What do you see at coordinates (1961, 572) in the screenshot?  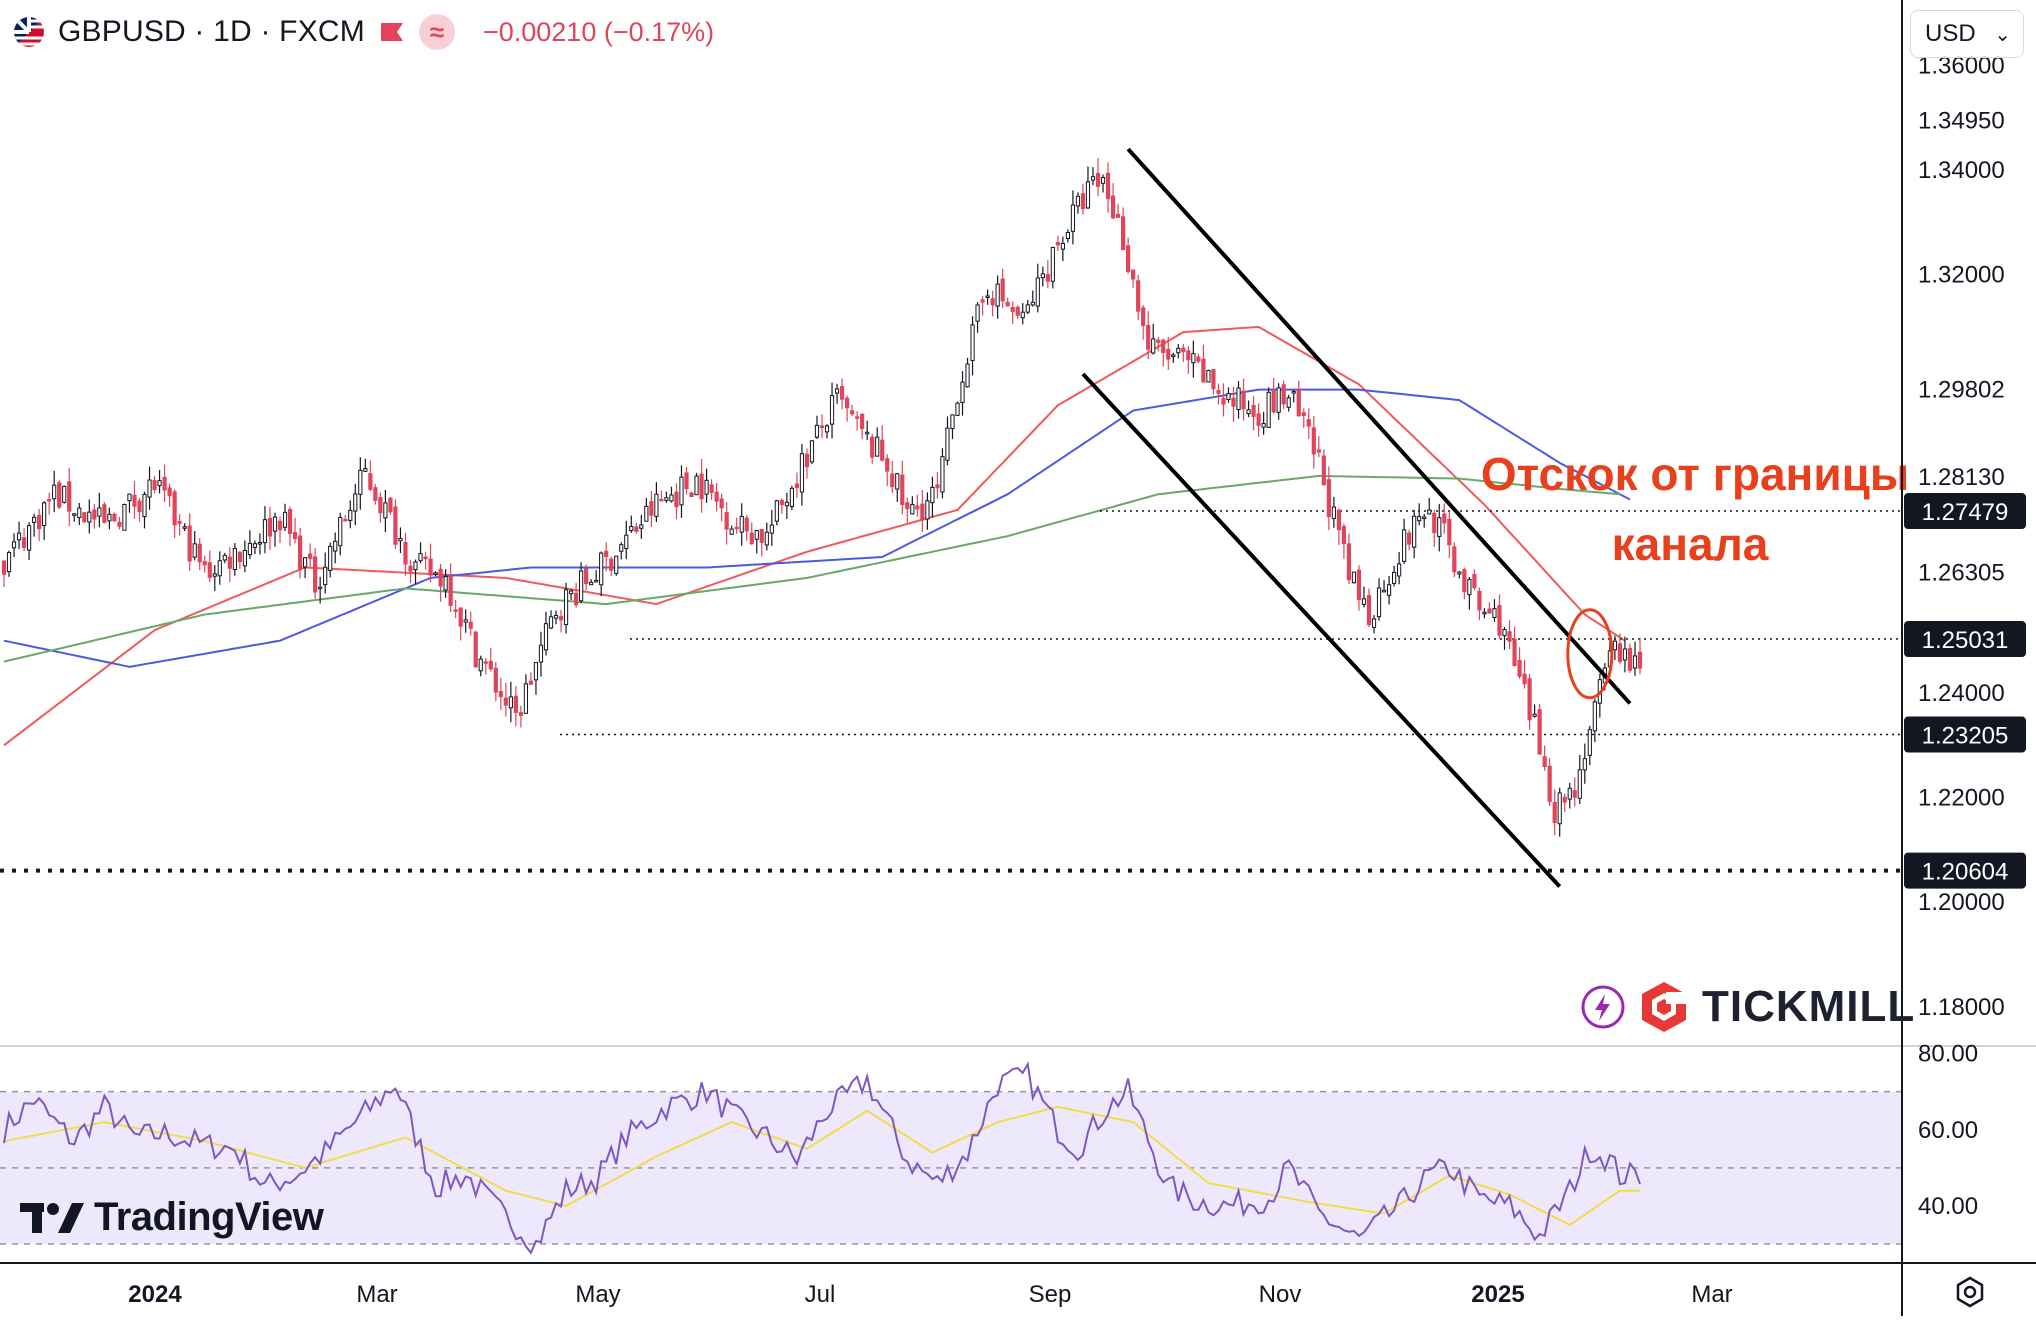 I see `price-tick-label: 1.26305` at bounding box center [1961, 572].